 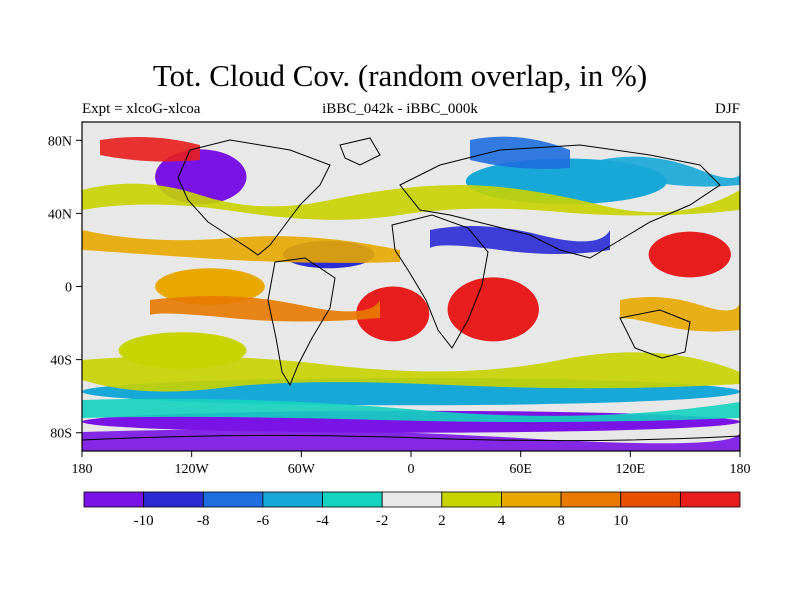 I want to click on lon-tick-label: 120W, so click(x=192, y=469).